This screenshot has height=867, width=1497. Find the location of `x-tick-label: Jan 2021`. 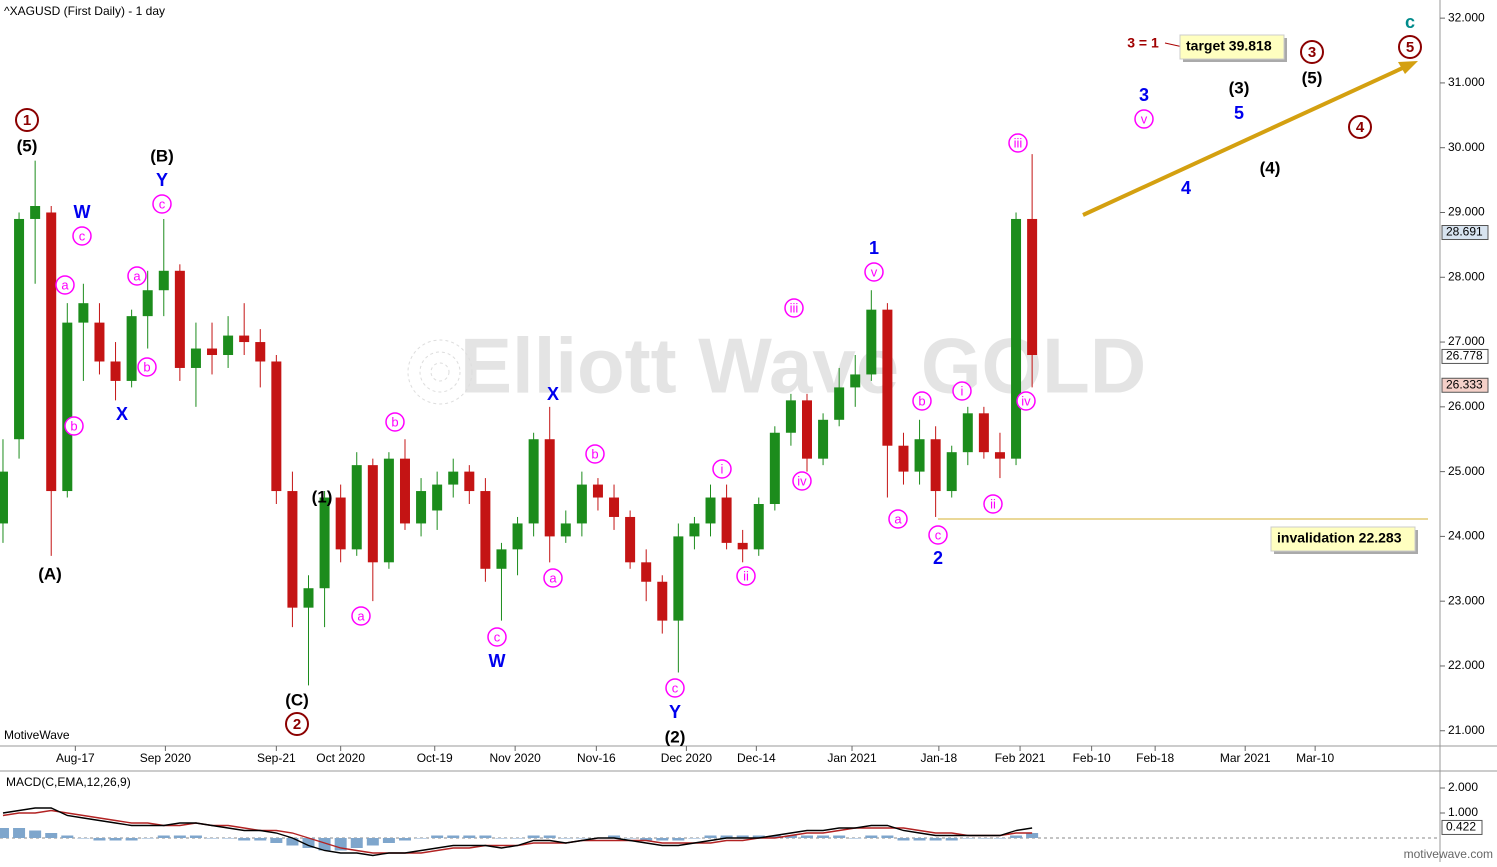

x-tick-label: Jan 2021 is located at coordinates (852, 758).